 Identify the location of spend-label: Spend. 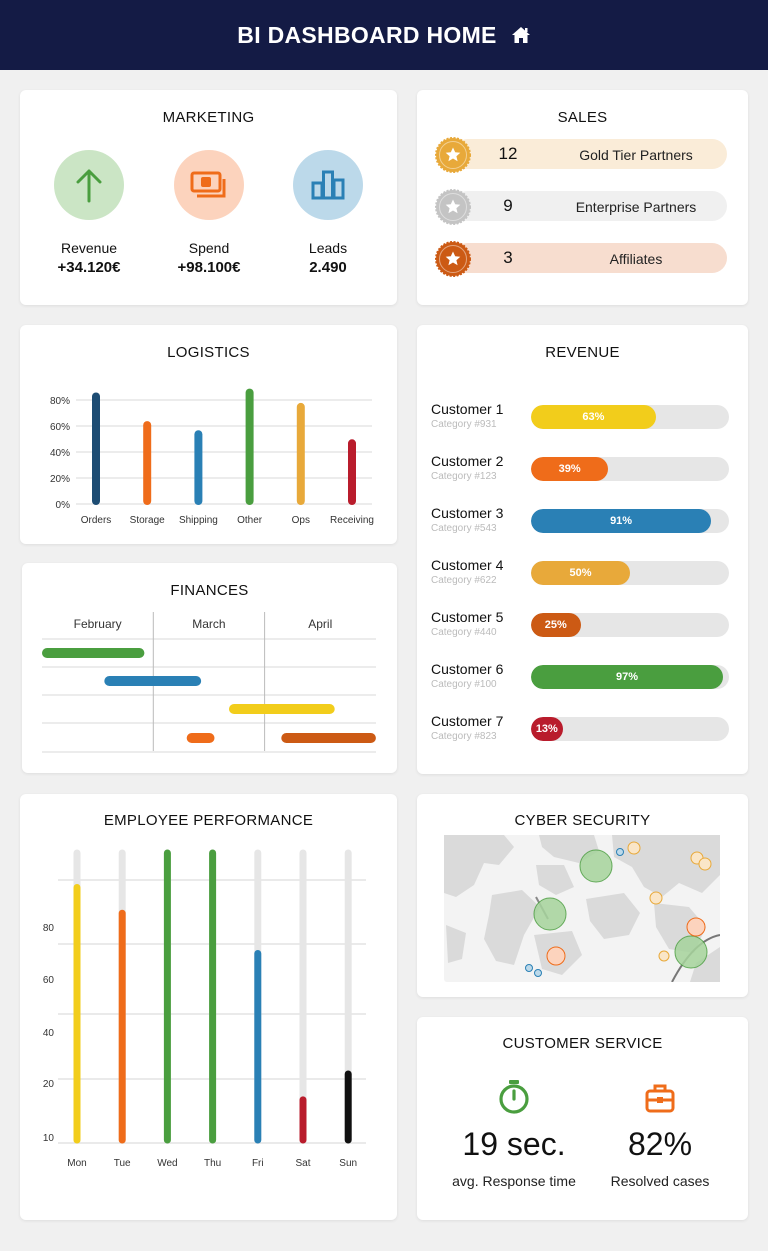
(209, 248).